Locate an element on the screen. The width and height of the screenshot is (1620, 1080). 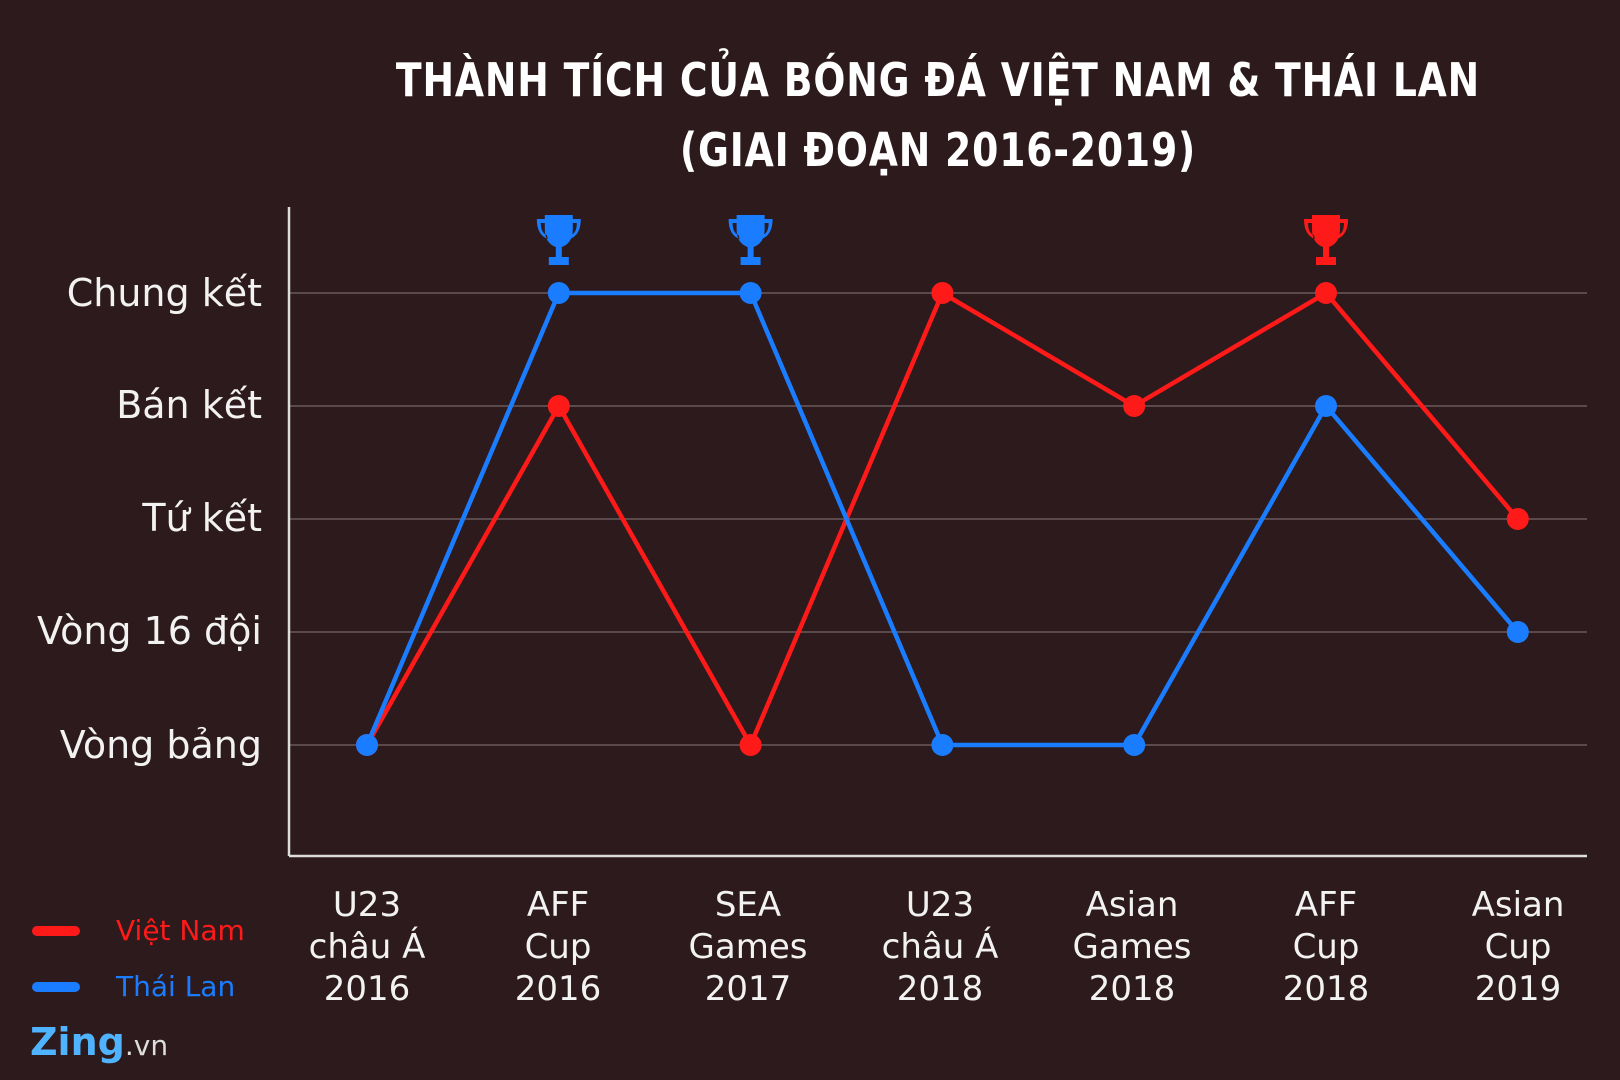
zing-logo: Zing.vn is located at coordinates (99, 1044).